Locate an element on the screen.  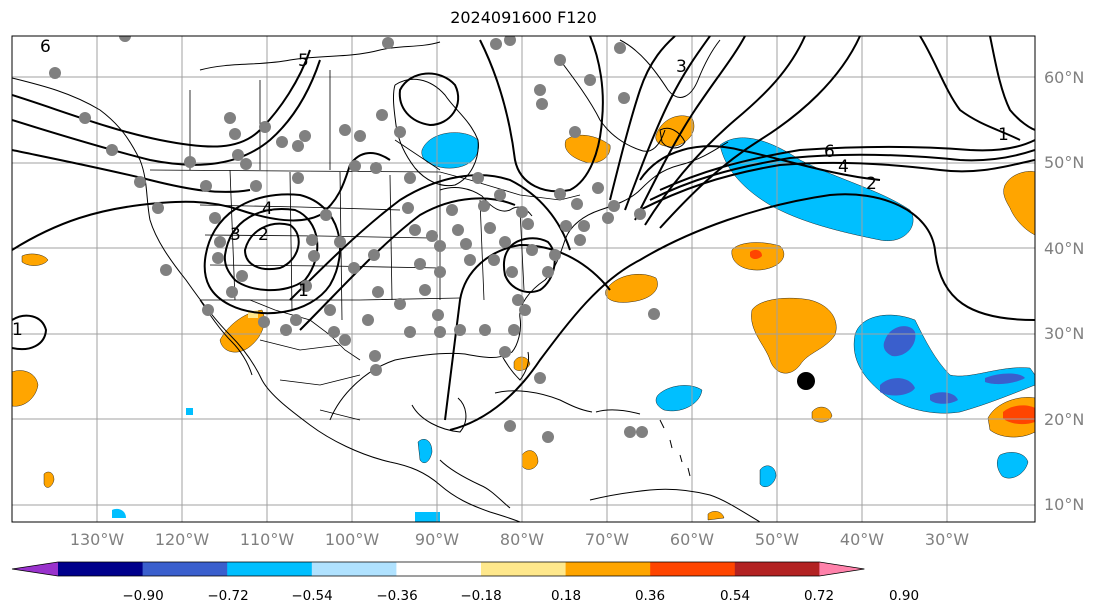
contour-hudson-low is located at coordinates (429, 99).